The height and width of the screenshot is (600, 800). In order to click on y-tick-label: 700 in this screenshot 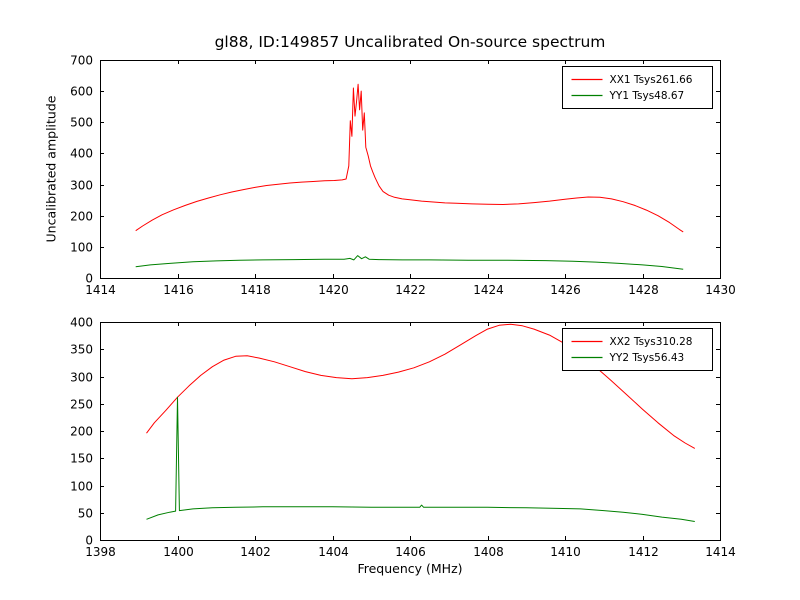, I will do `click(81, 61)`.